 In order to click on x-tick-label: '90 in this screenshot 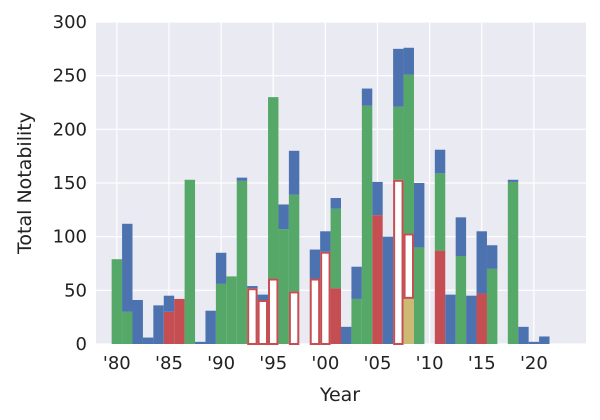, I will do `click(221, 363)`.